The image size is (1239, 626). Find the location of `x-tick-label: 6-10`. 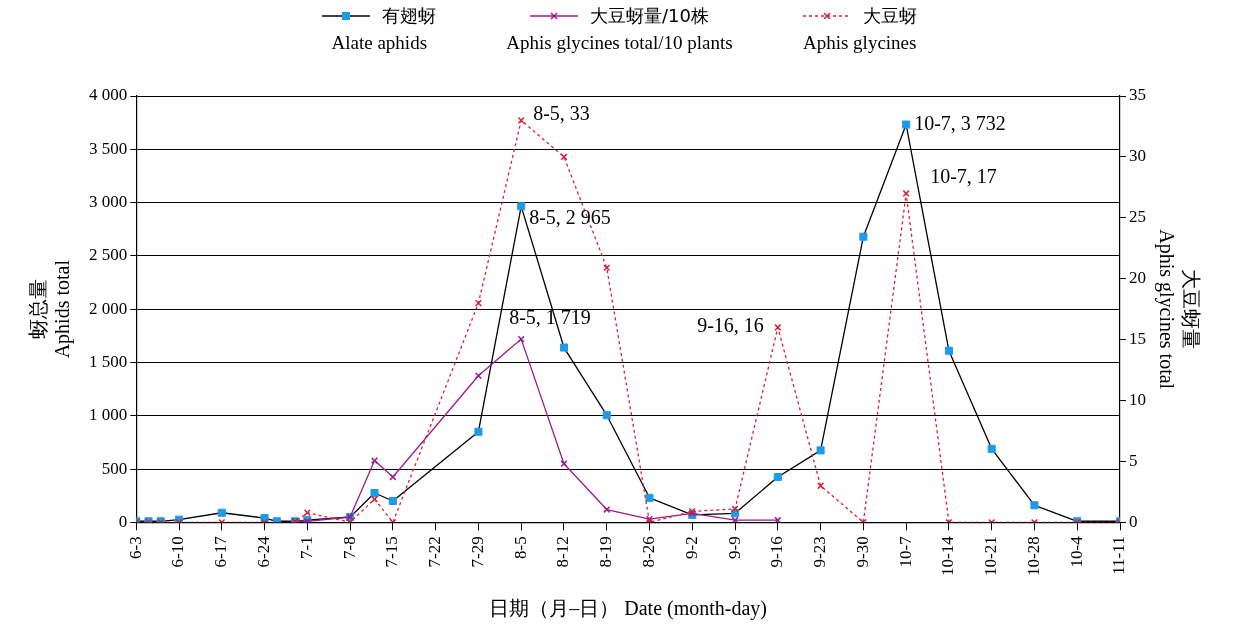

x-tick-label: 6-10 is located at coordinates (178, 552).